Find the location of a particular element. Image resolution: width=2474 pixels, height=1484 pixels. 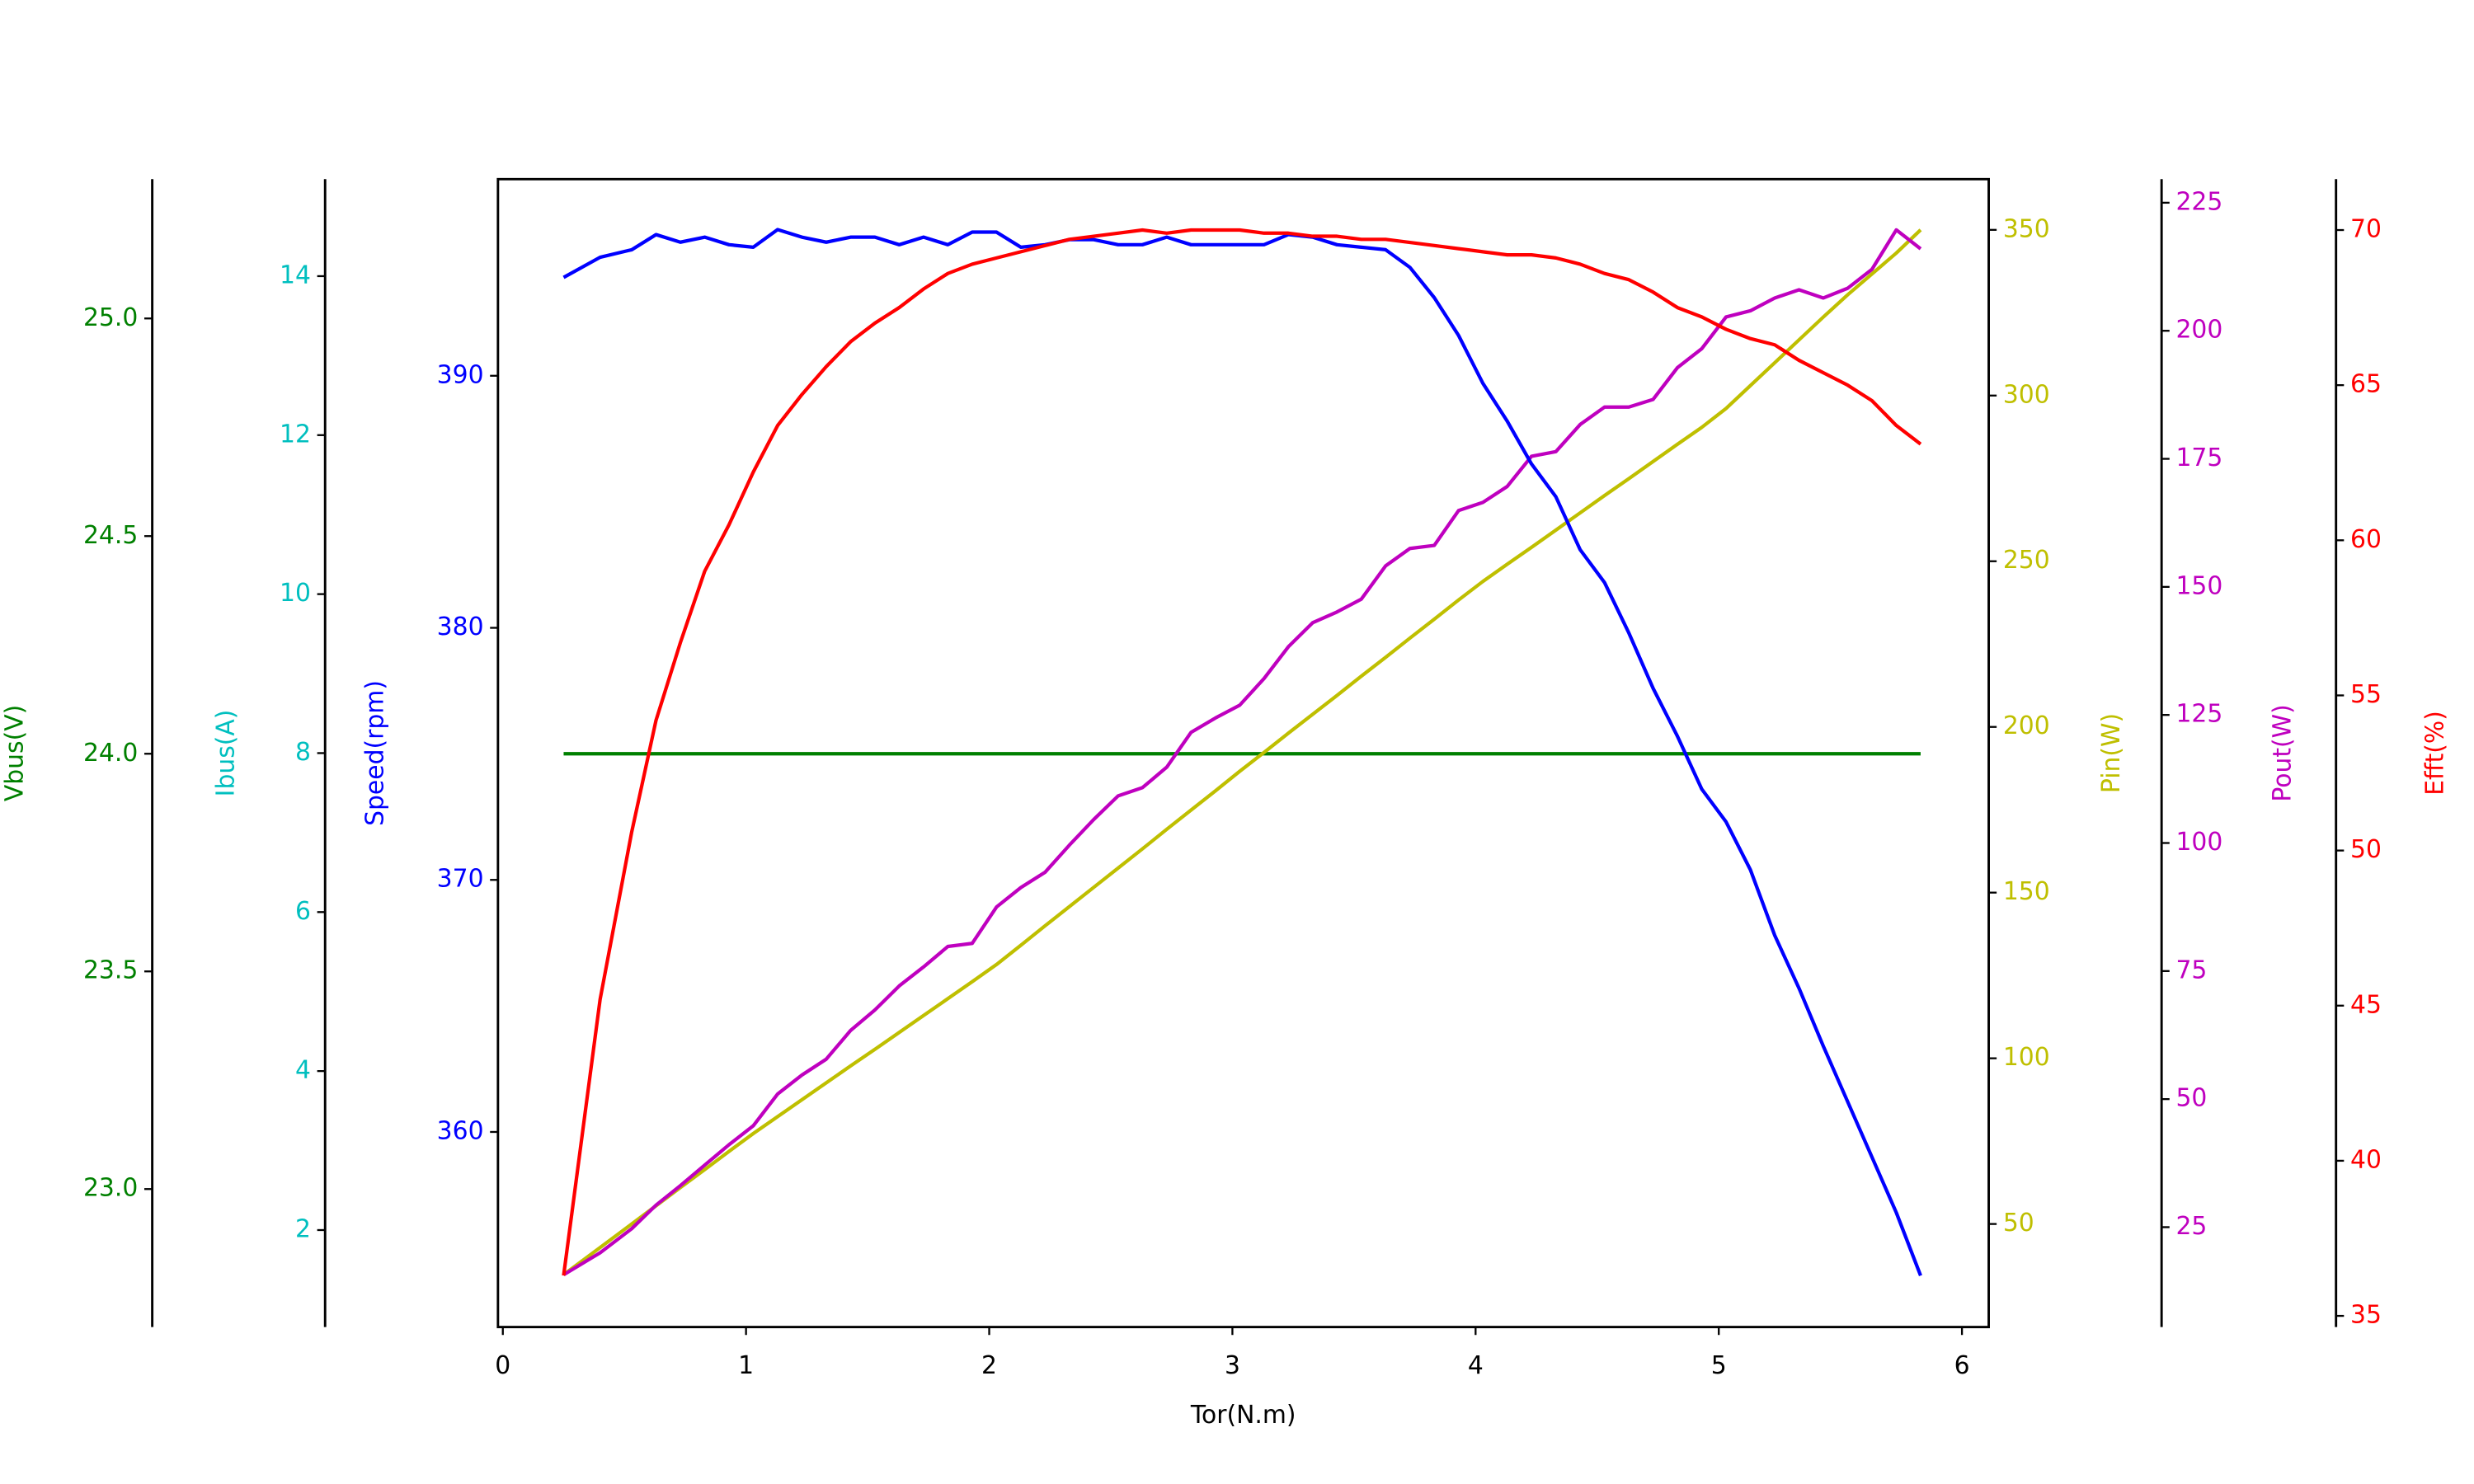

x-axis-label: Tor(N.m) is located at coordinates (1243, 1415).